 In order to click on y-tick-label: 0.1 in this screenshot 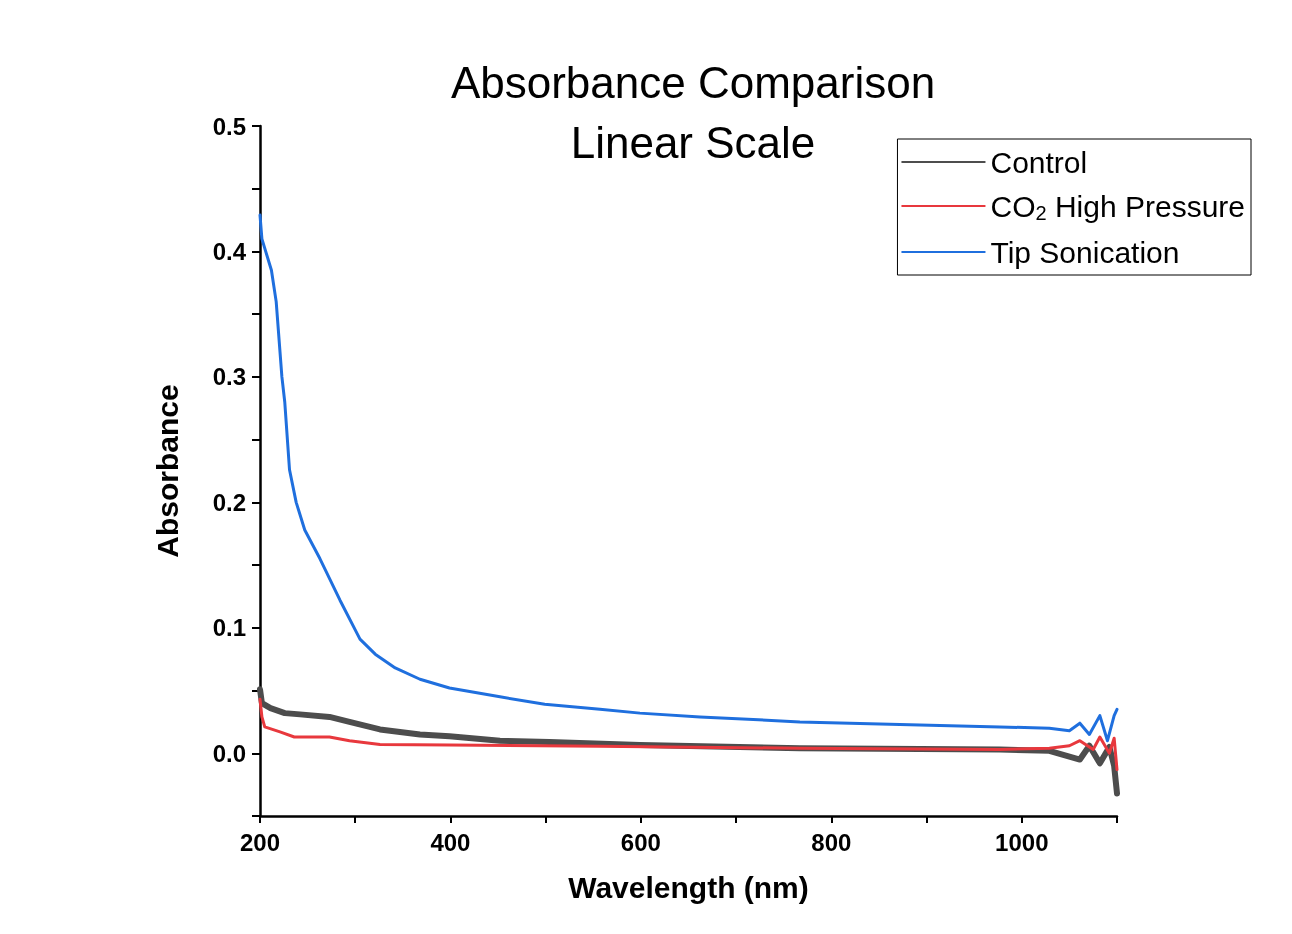, I will do `click(229, 628)`.